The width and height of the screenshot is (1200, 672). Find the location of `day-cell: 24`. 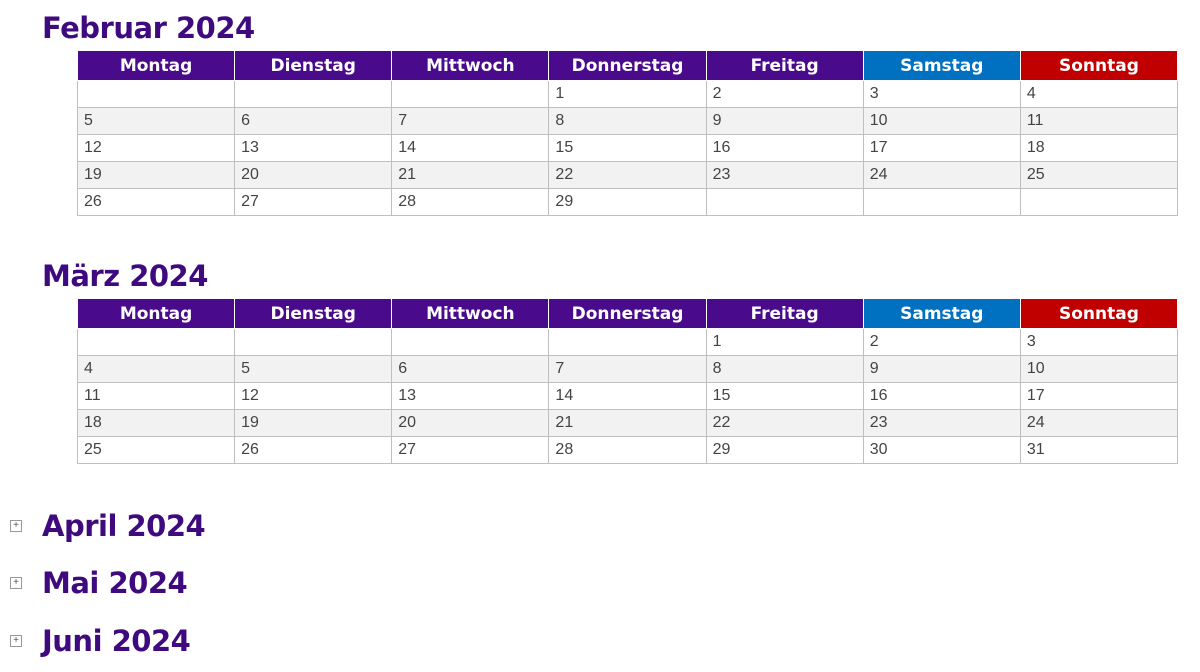

day-cell: 24 is located at coordinates (941, 175).